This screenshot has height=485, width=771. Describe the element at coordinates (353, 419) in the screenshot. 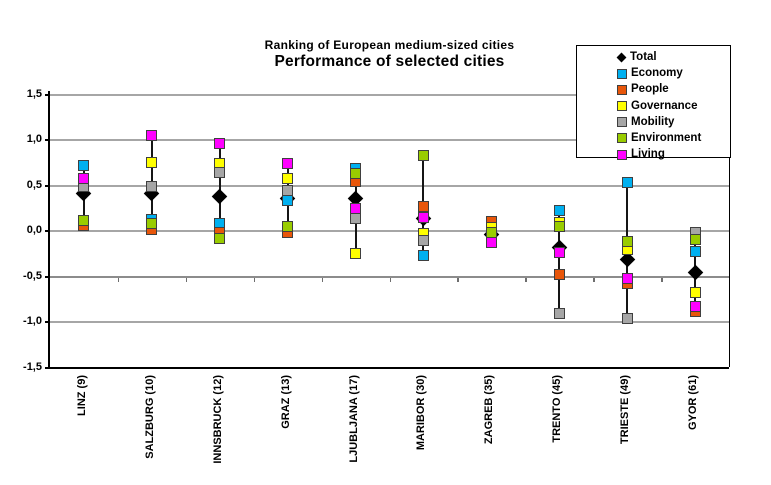

I see `x-axis-label-ljubljana-17: LJUBLJANA (17)` at that location.